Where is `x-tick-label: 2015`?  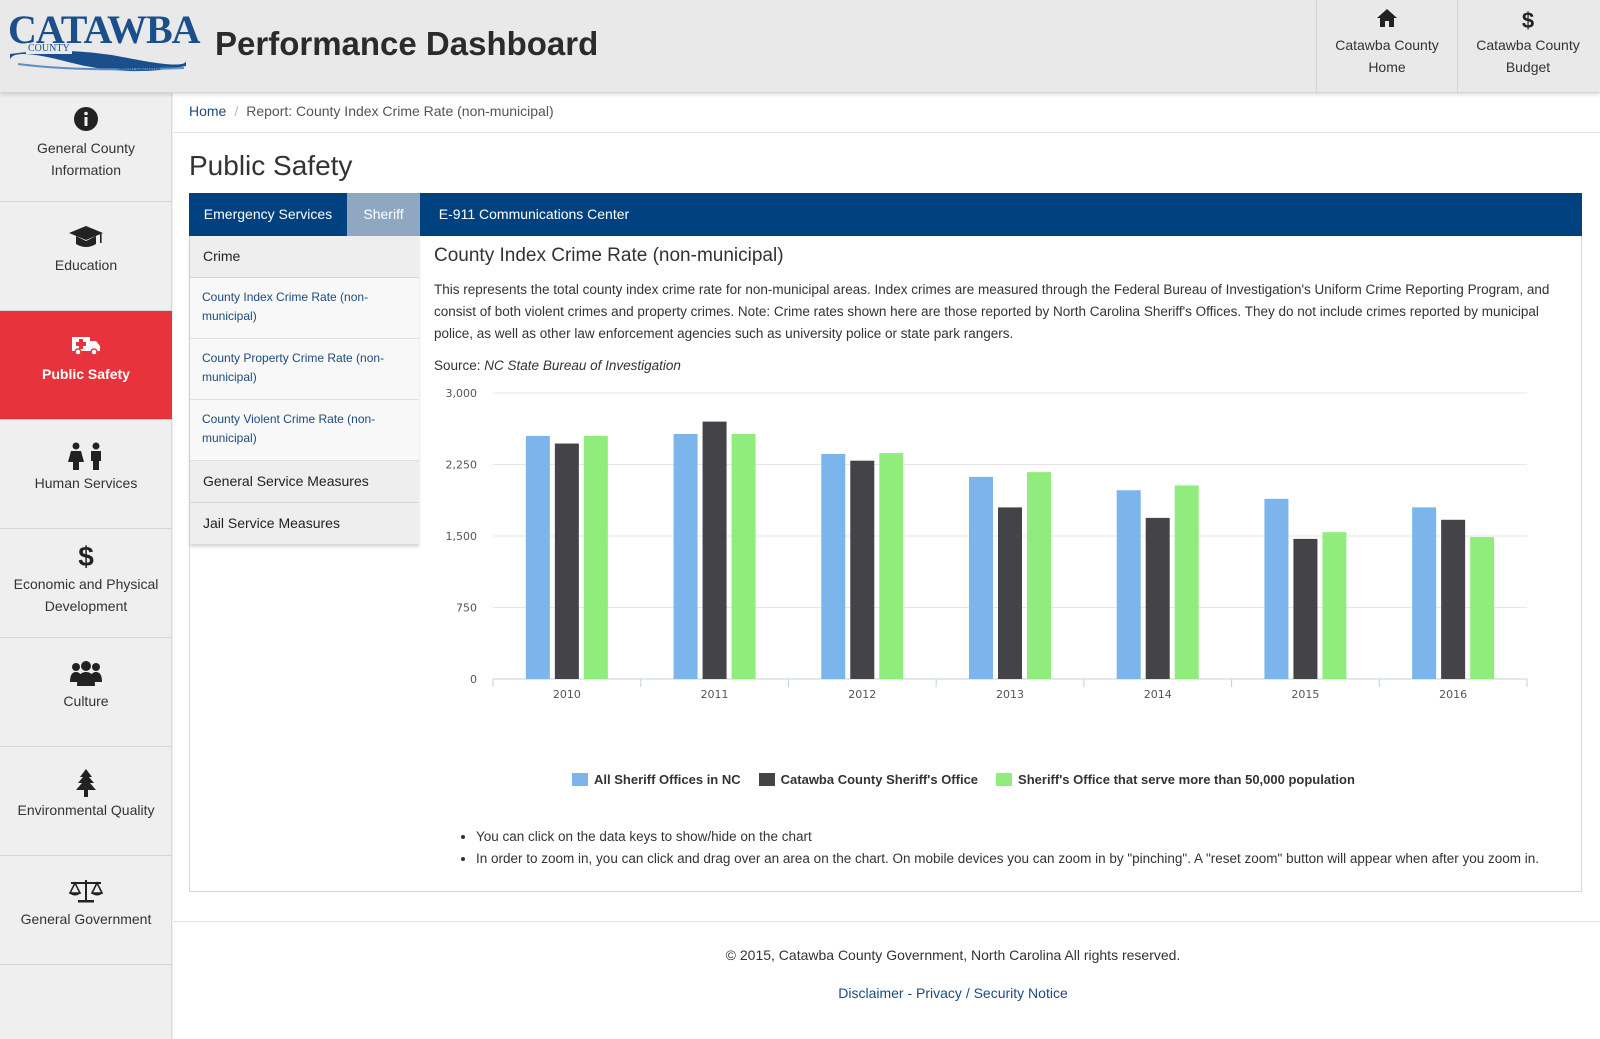
x-tick-label: 2015 is located at coordinates (1305, 694).